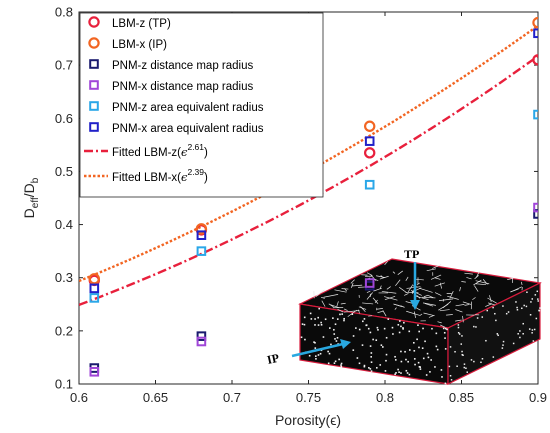 The height and width of the screenshot is (433, 550). Describe the element at coordinates (188, 108) in the screenshot. I see `legend-label-pnm-z-area: PNM-z area equivalent radius` at that location.